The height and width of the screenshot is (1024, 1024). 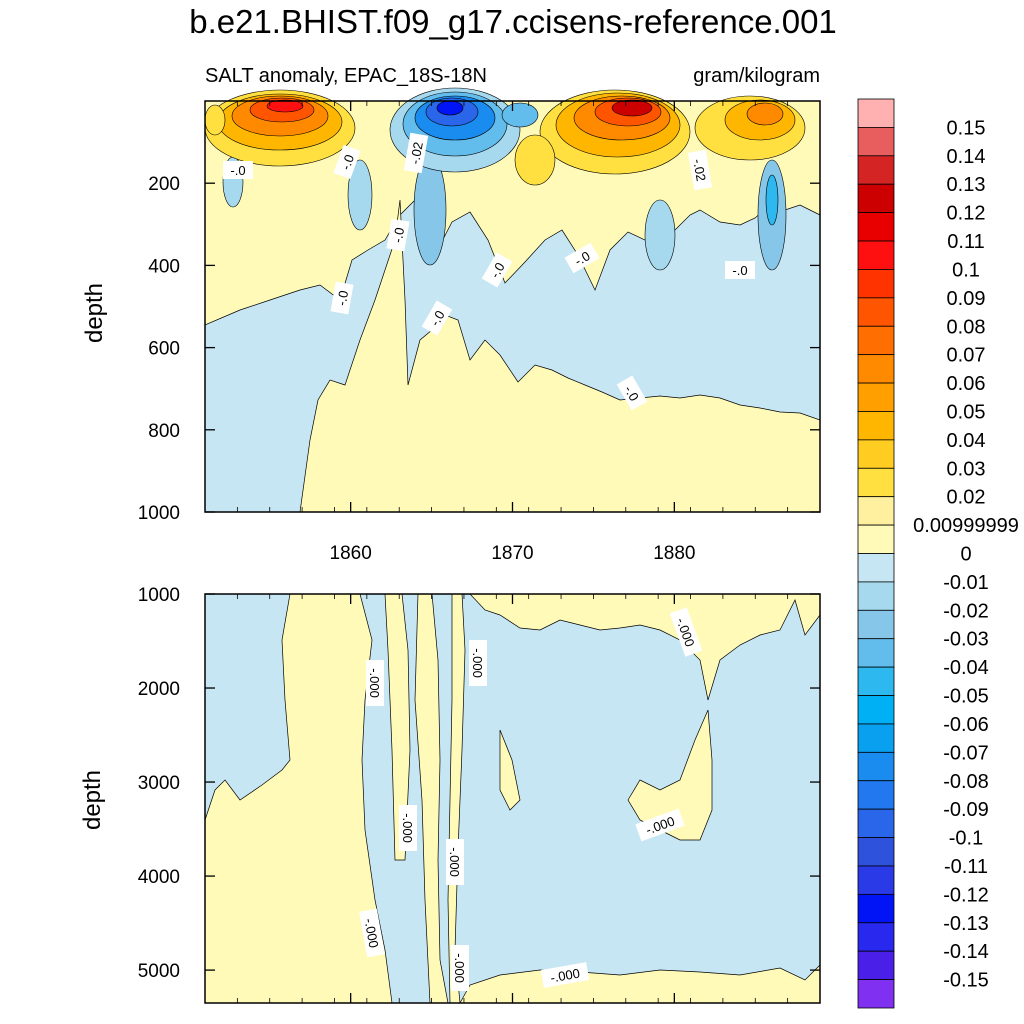 What do you see at coordinates (772, 200) in the screenshot?
I see `upper-negative-patch-e` at bounding box center [772, 200].